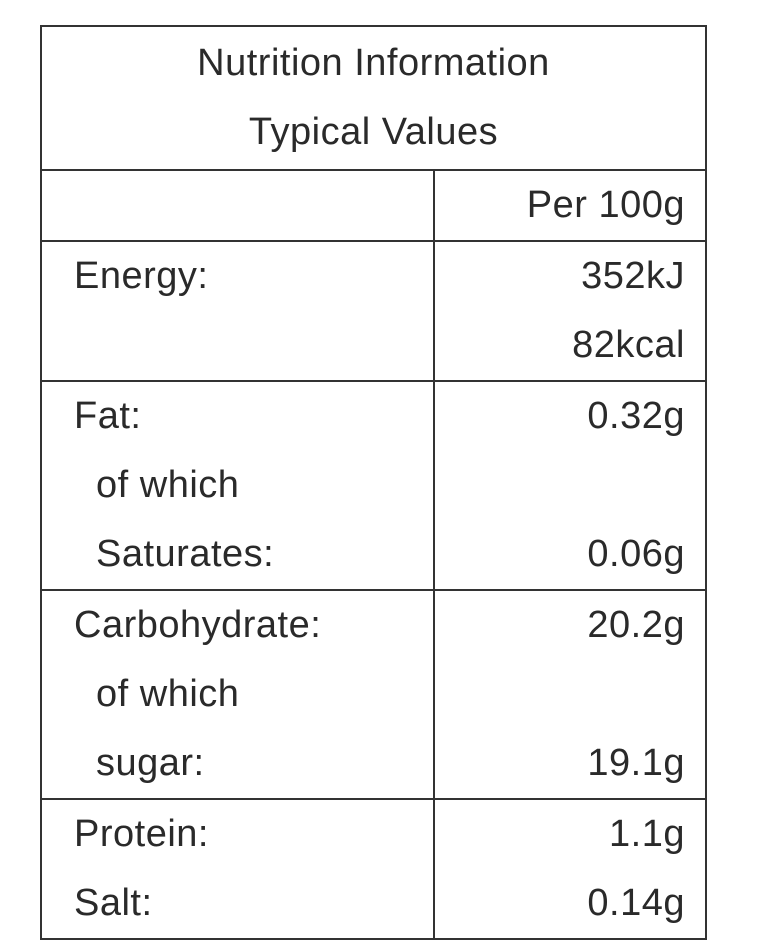  What do you see at coordinates (198, 625) in the screenshot?
I see `nutrient-label: Carbohydrate:` at bounding box center [198, 625].